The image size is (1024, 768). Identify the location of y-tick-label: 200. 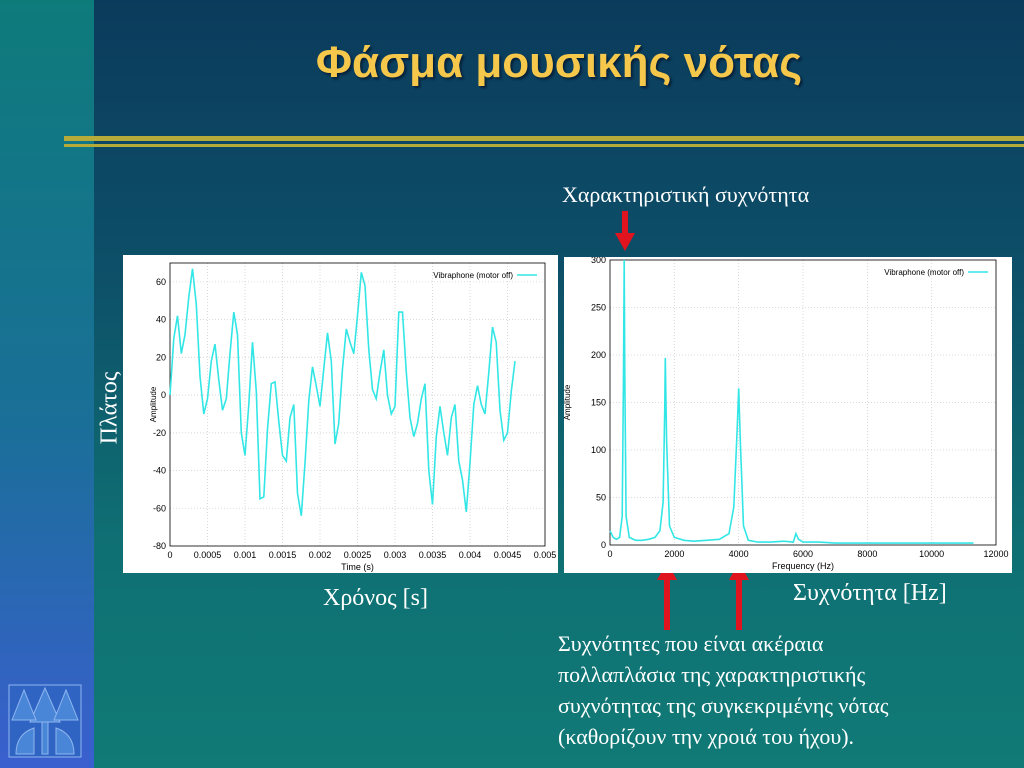
(598, 355).